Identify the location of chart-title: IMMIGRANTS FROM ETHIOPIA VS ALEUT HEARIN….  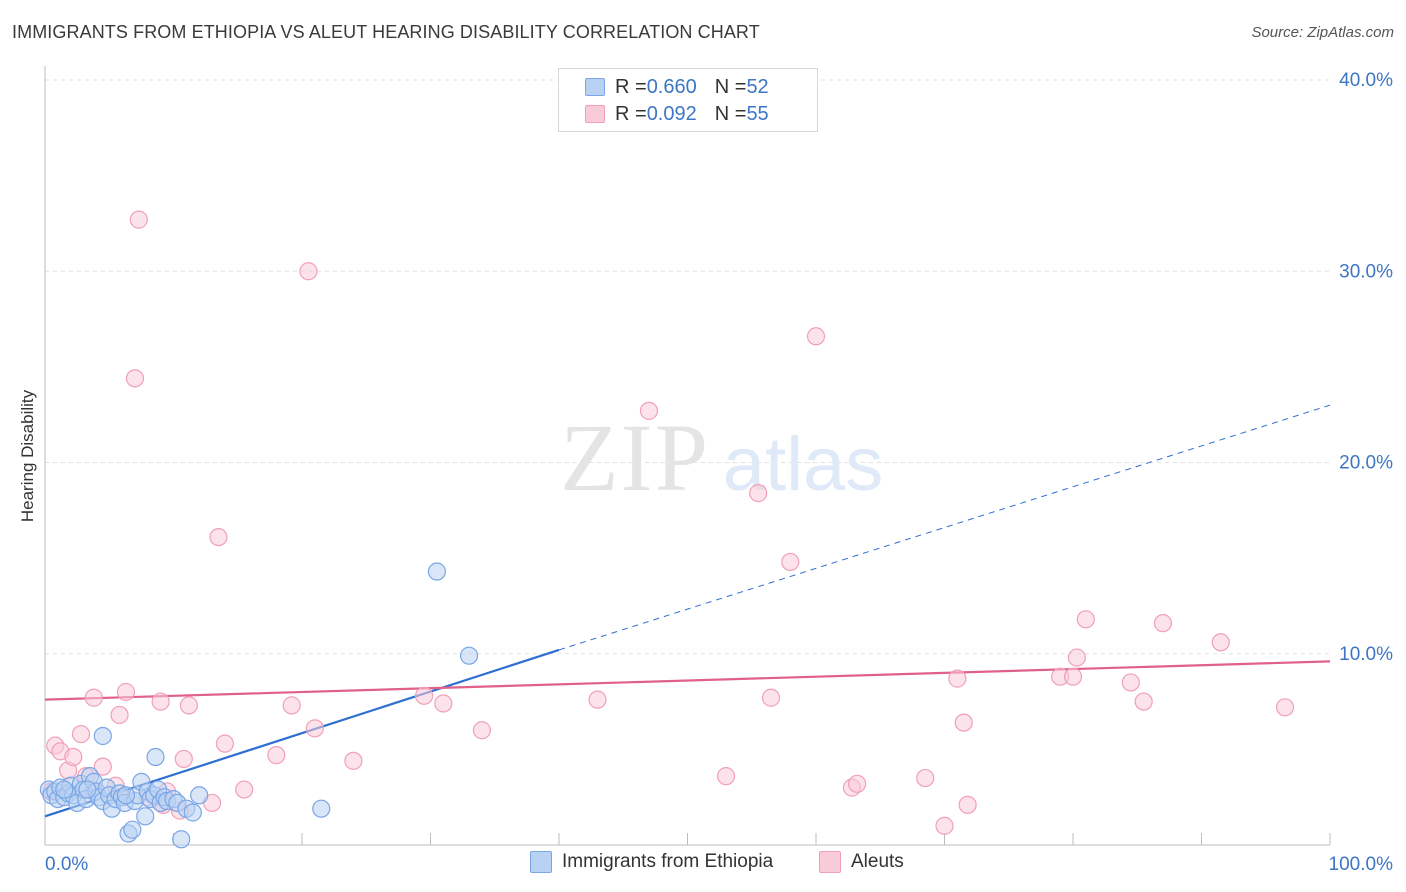
(386, 32).